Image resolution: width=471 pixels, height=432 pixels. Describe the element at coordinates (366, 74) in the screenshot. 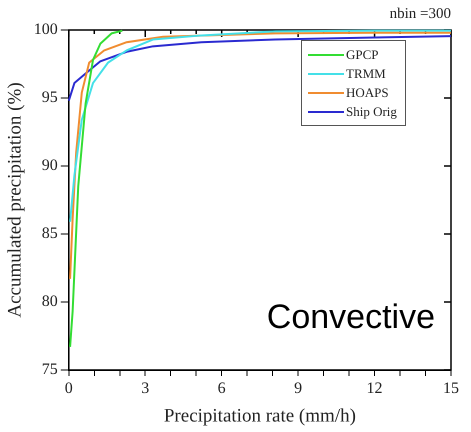

I see `legend-label: TRMM` at that location.